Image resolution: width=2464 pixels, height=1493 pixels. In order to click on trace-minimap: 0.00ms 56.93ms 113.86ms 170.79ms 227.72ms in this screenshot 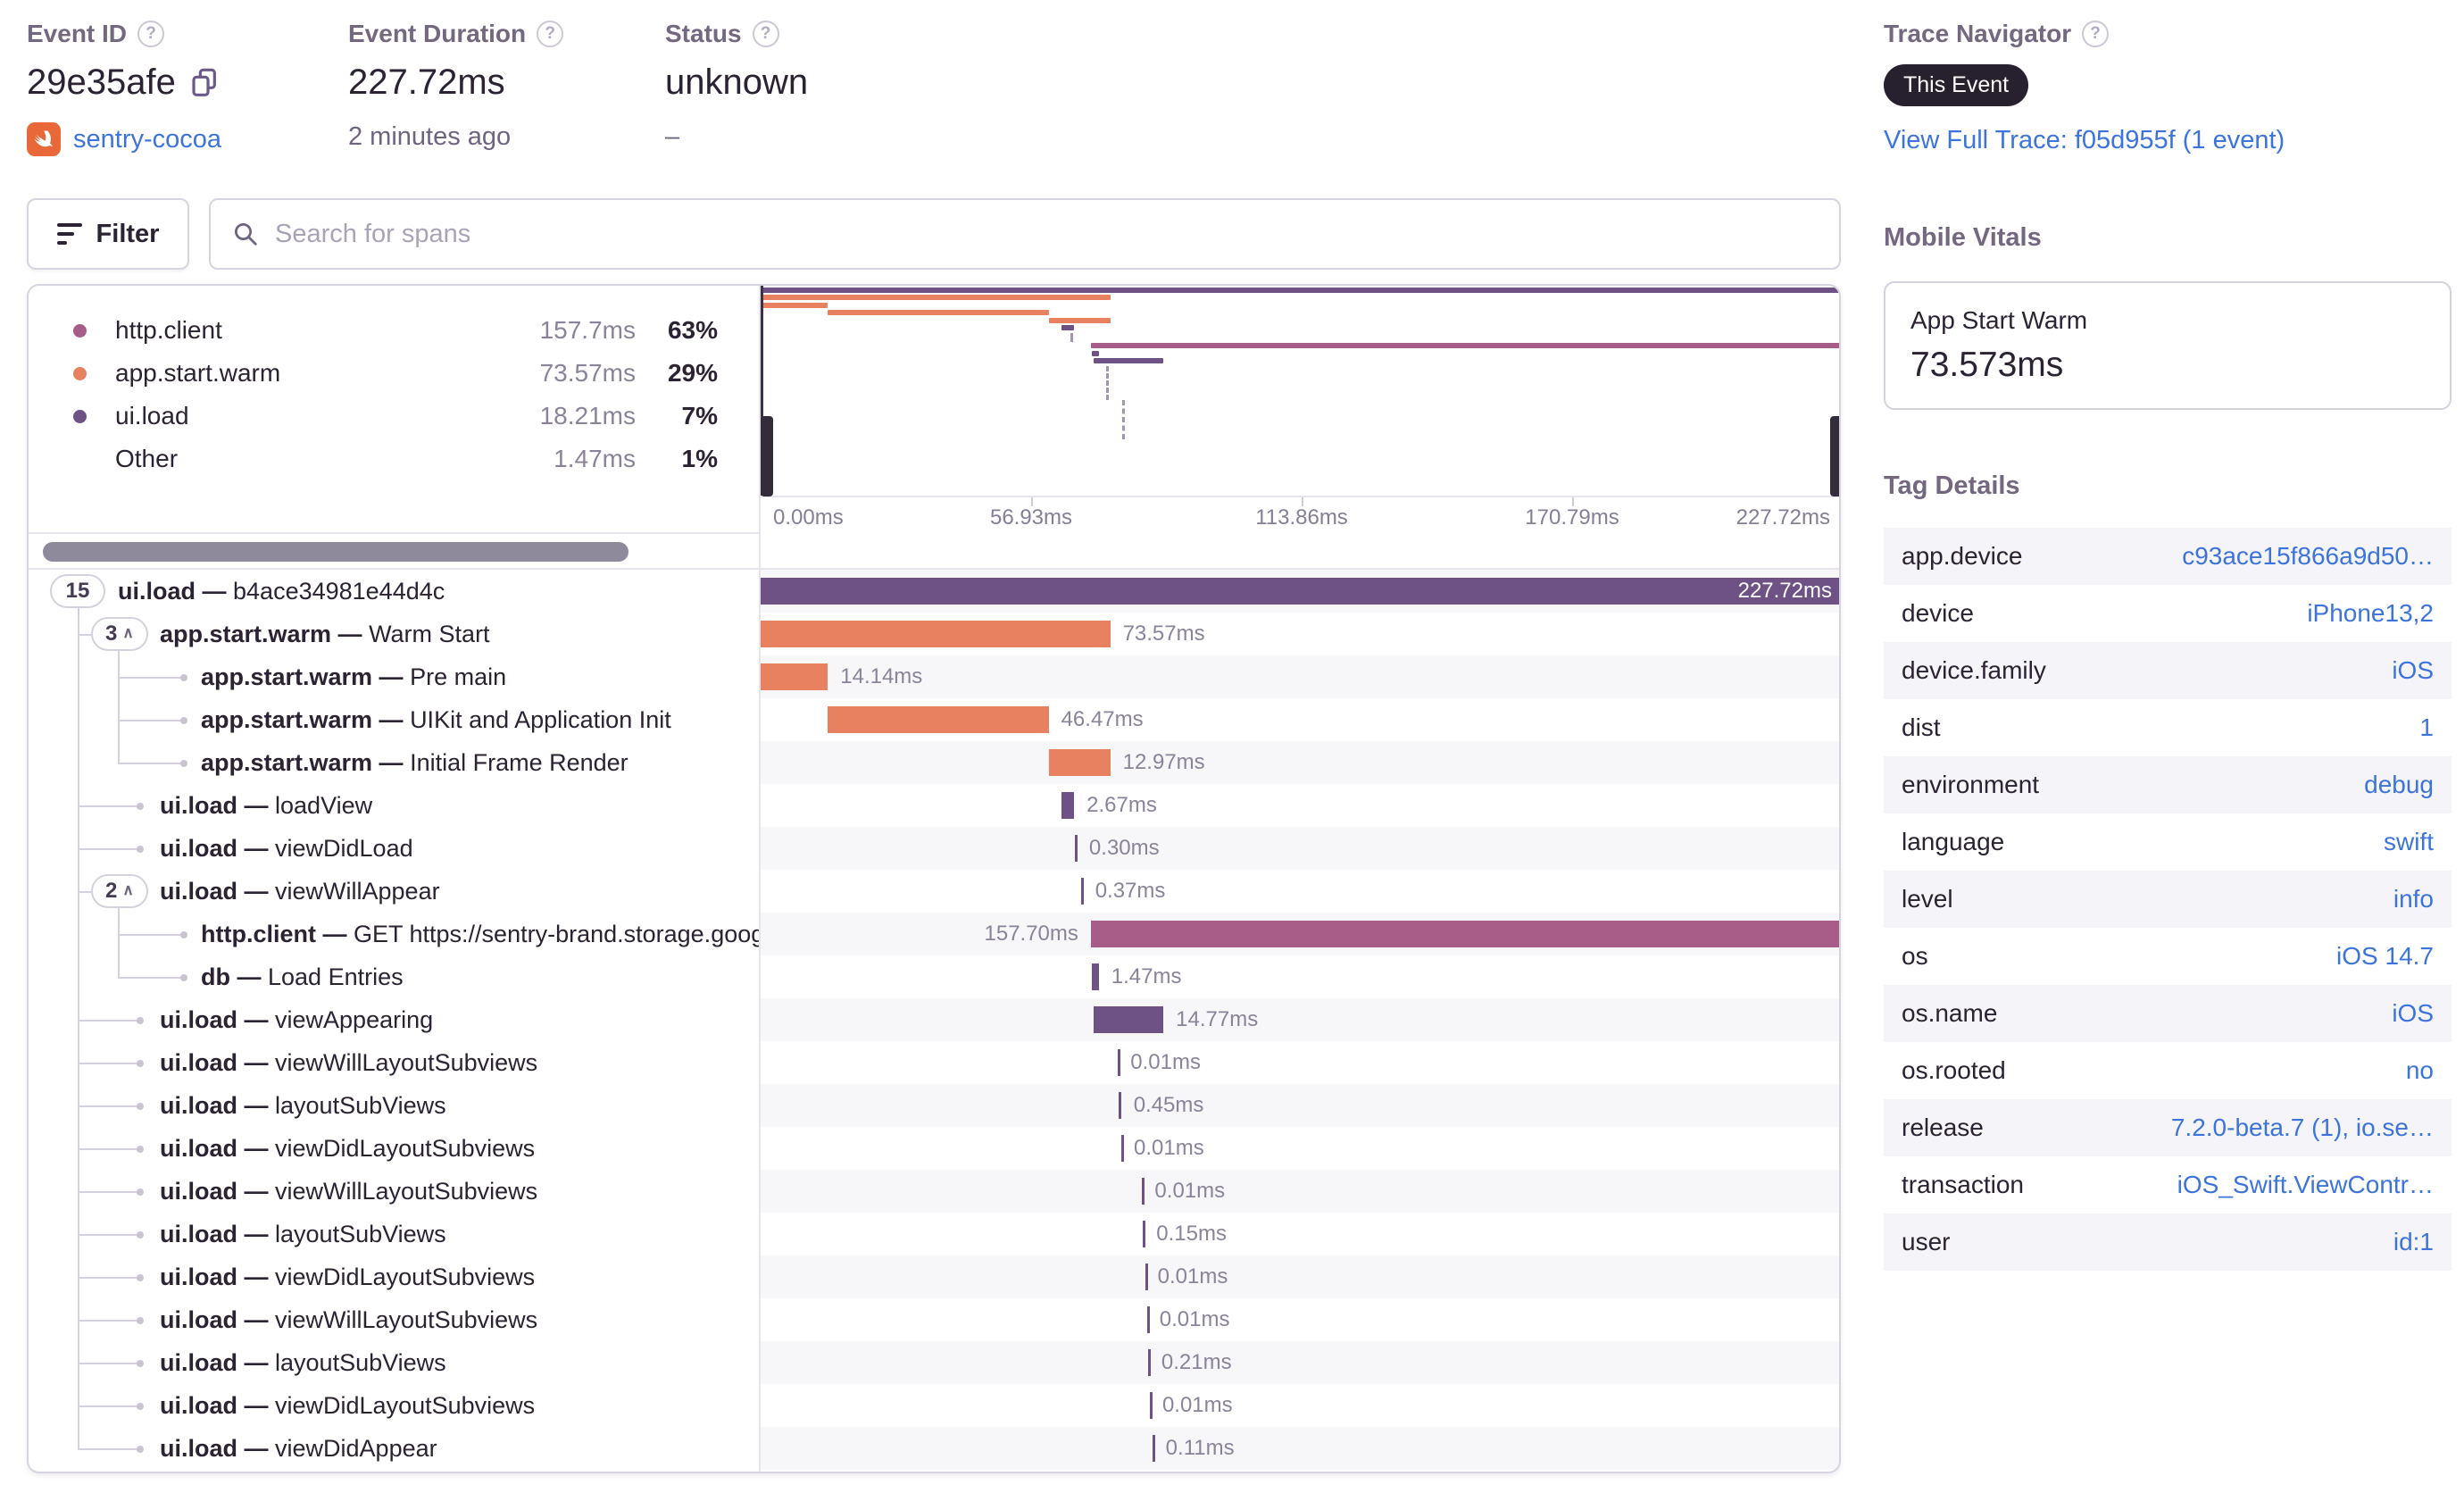, I will do `click(1300, 410)`.